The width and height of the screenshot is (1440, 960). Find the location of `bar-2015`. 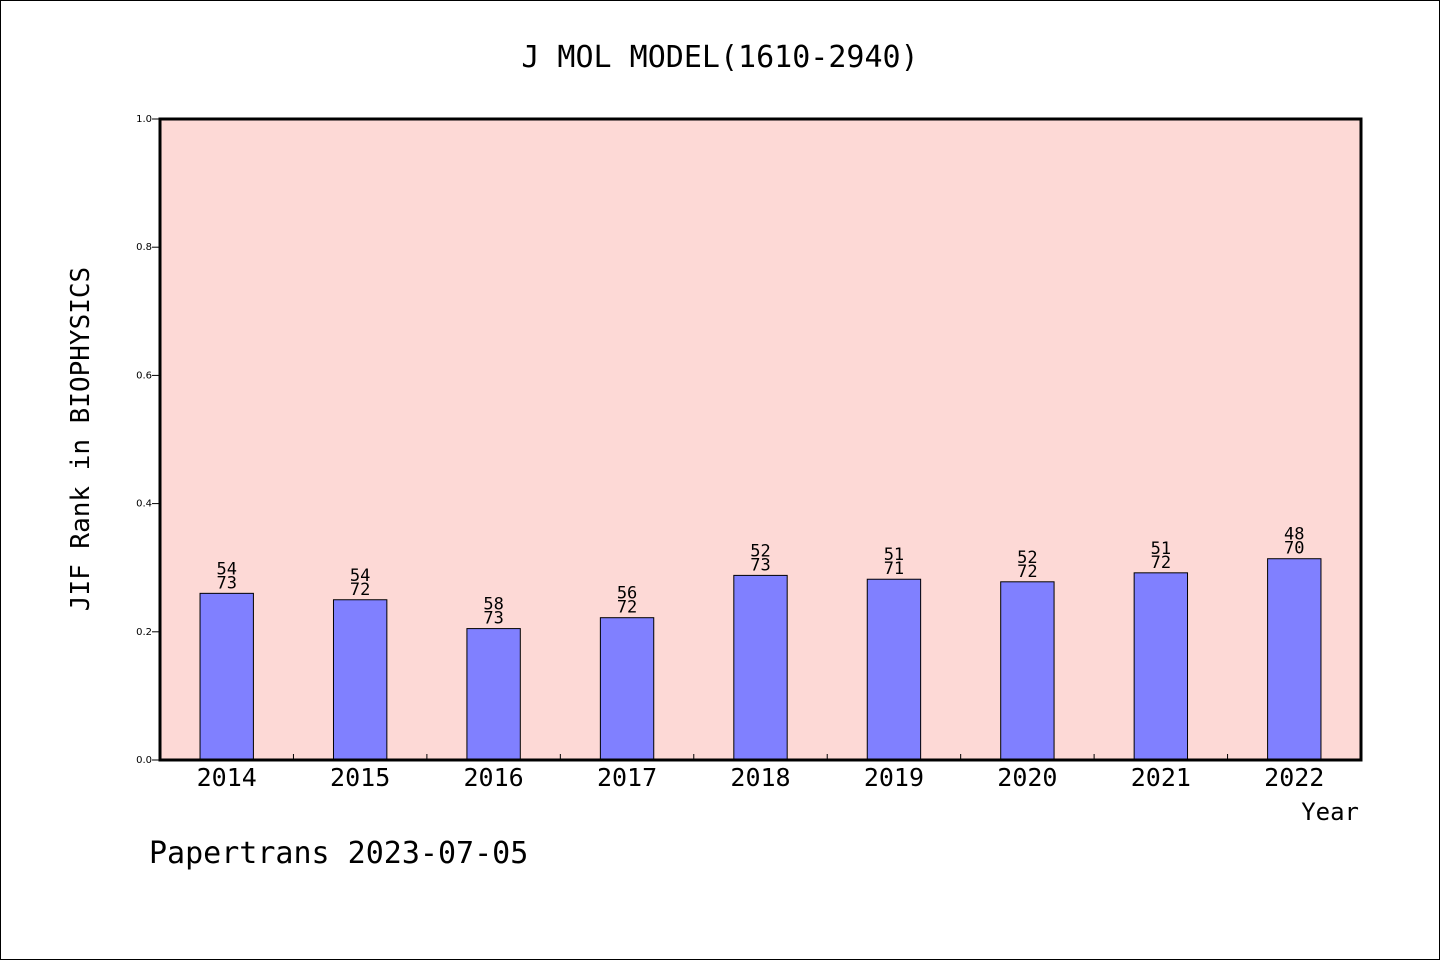

bar-2015 is located at coordinates (360, 680).